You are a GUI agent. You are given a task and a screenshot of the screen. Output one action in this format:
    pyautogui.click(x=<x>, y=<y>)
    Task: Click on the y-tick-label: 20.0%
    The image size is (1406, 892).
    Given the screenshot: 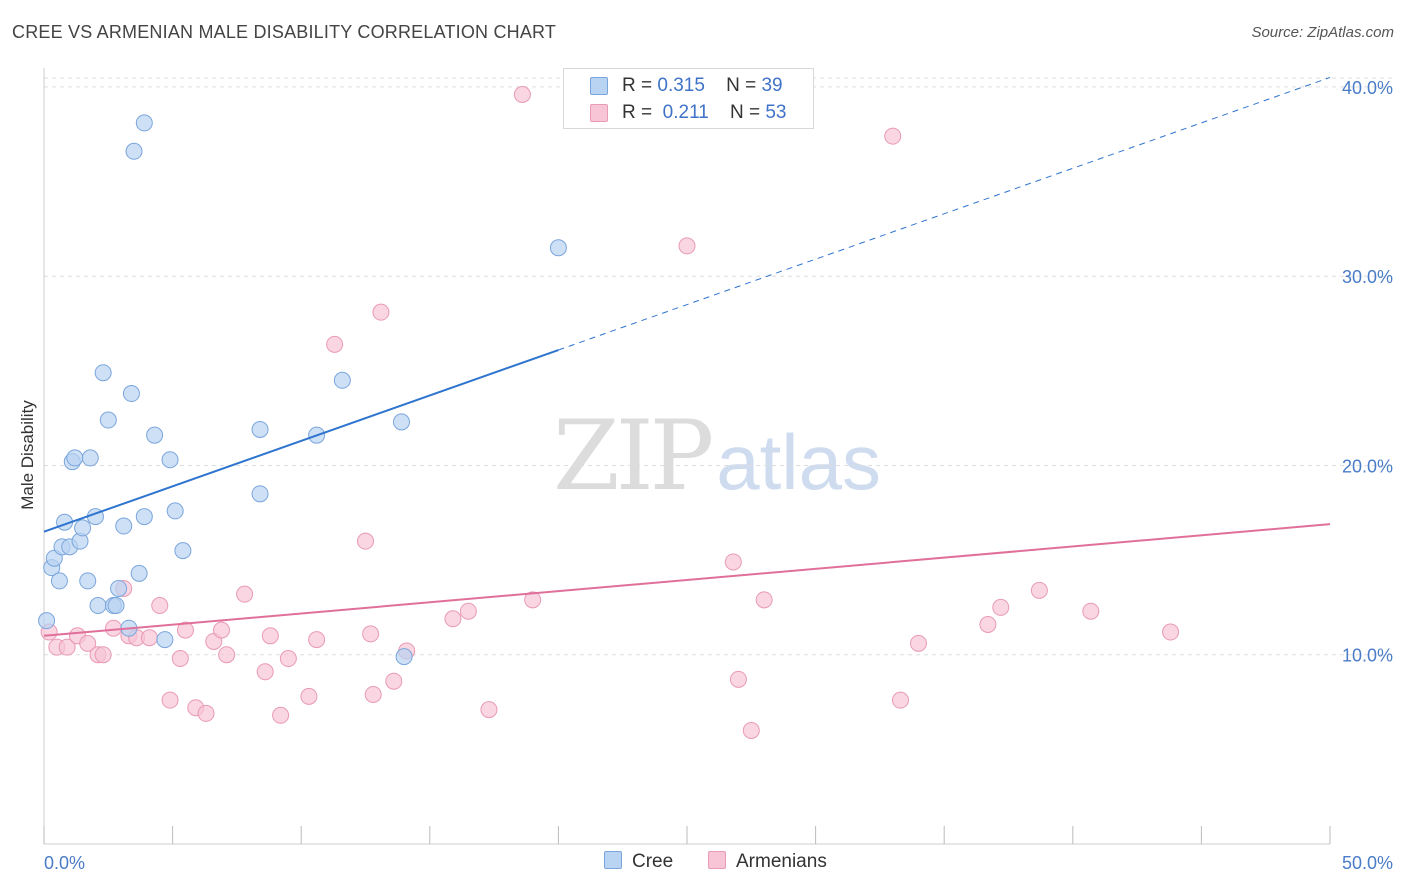 What is the action you would take?
    pyautogui.click(x=1367, y=466)
    